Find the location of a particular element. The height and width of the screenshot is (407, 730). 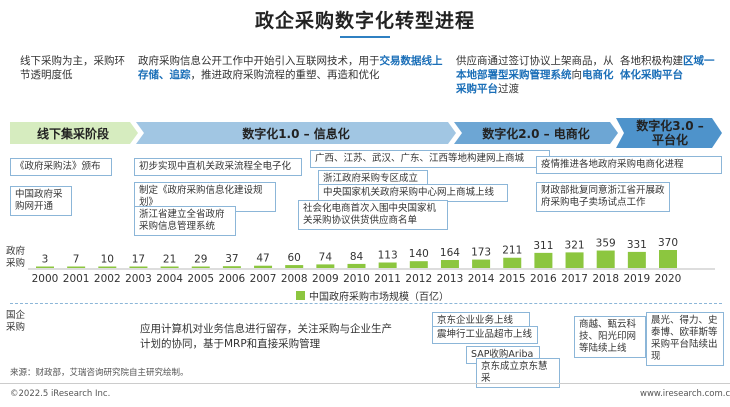

gov-event-epidemic: 疫情推进各地政府采购电商化进程 is located at coordinates (629, 165).